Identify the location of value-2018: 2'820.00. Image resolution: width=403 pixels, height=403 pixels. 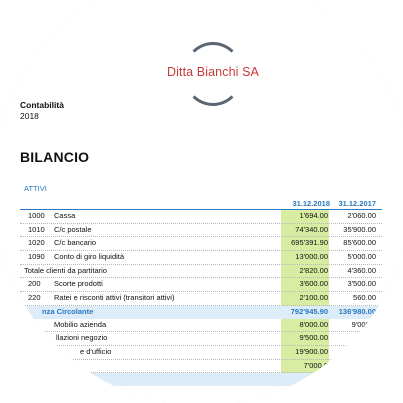
(313, 270).